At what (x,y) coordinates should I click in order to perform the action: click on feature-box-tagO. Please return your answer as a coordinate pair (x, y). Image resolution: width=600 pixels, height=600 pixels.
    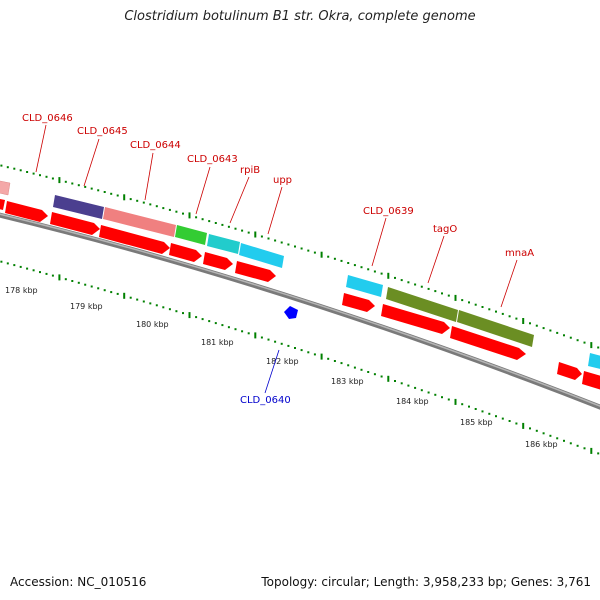
    Looking at the image, I should click on (422, 304).